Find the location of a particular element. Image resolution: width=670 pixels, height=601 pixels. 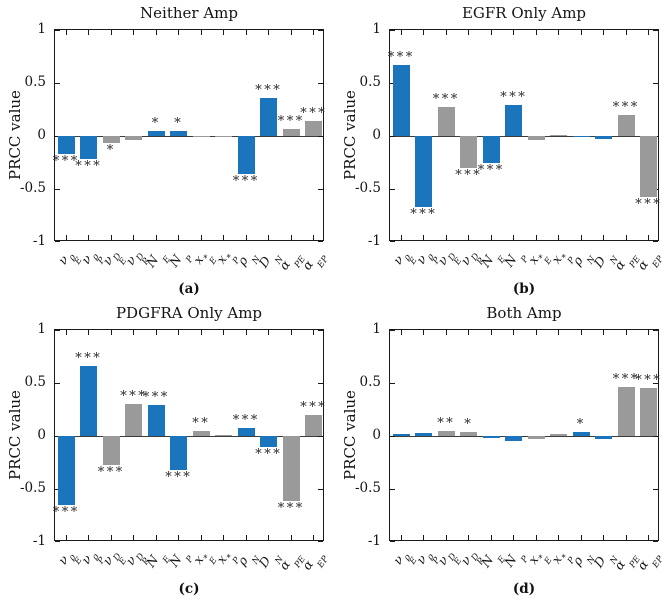

y-tick-label: -1 is located at coordinates (39, 241).